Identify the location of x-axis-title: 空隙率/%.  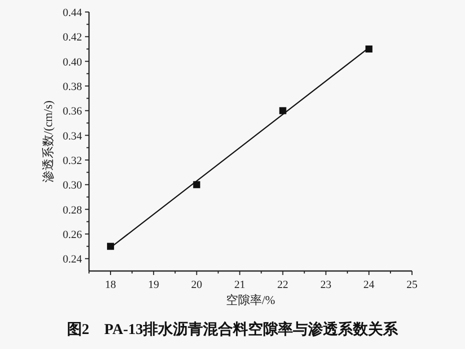
(251, 300).